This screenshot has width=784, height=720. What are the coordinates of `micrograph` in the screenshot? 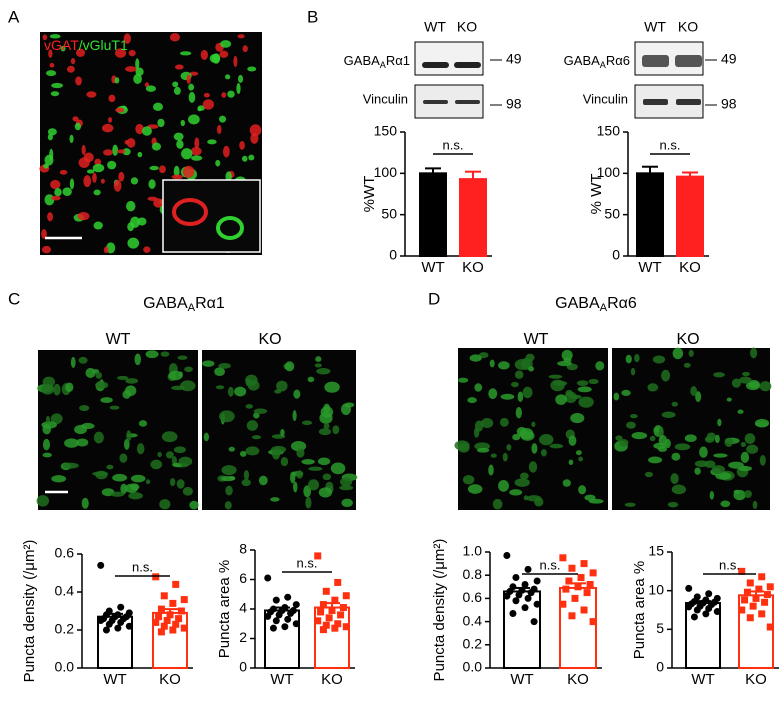 It's located at (533, 429).